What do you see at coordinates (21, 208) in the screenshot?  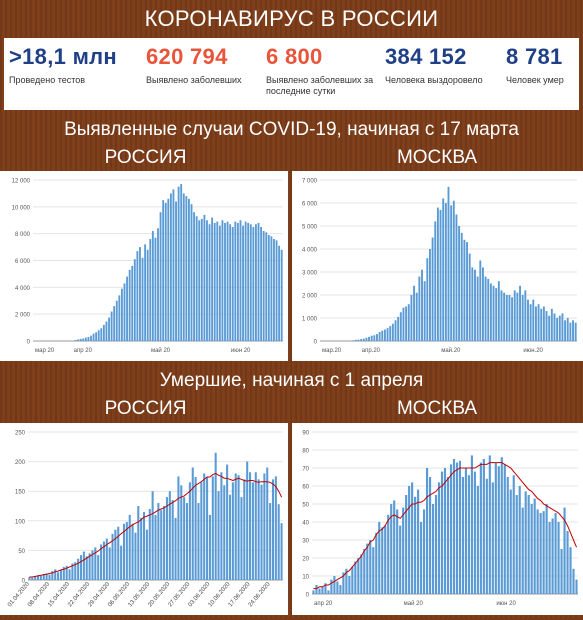 I see `y-tick-label: 10 000` at bounding box center [21, 208].